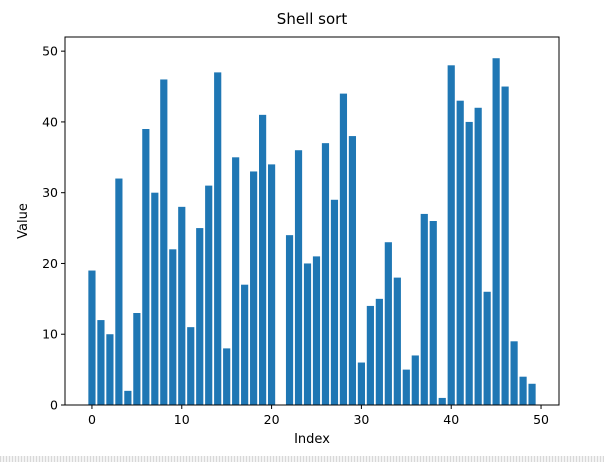 The image size is (604, 462). What do you see at coordinates (312, 439) in the screenshot?
I see `x-axis-label: Index` at bounding box center [312, 439].